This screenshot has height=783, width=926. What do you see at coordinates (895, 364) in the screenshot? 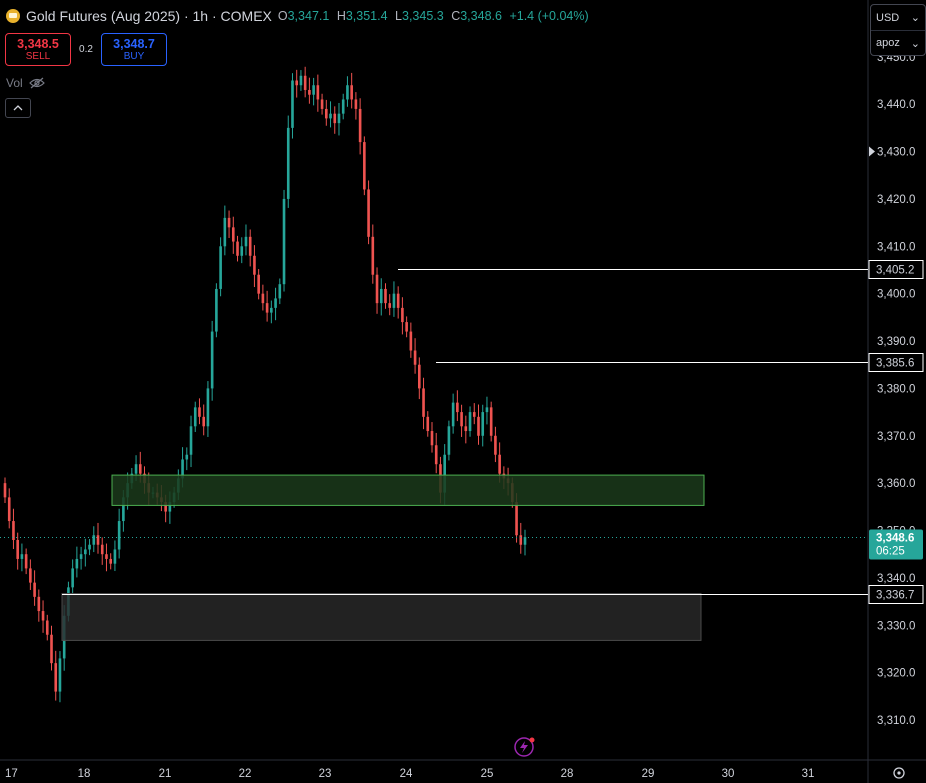
I see `level-label: 3,385.6` at bounding box center [895, 364].